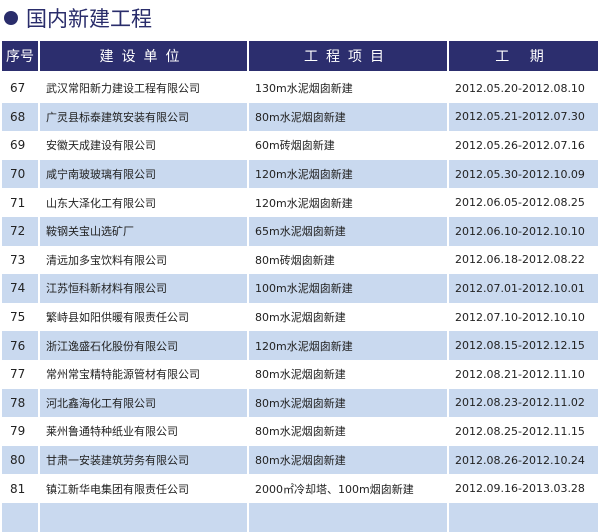 This screenshot has height=532, width=600. What do you see at coordinates (20, 403) in the screenshot?
I see `cell-seq: 78` at bounding box center [20, 403].